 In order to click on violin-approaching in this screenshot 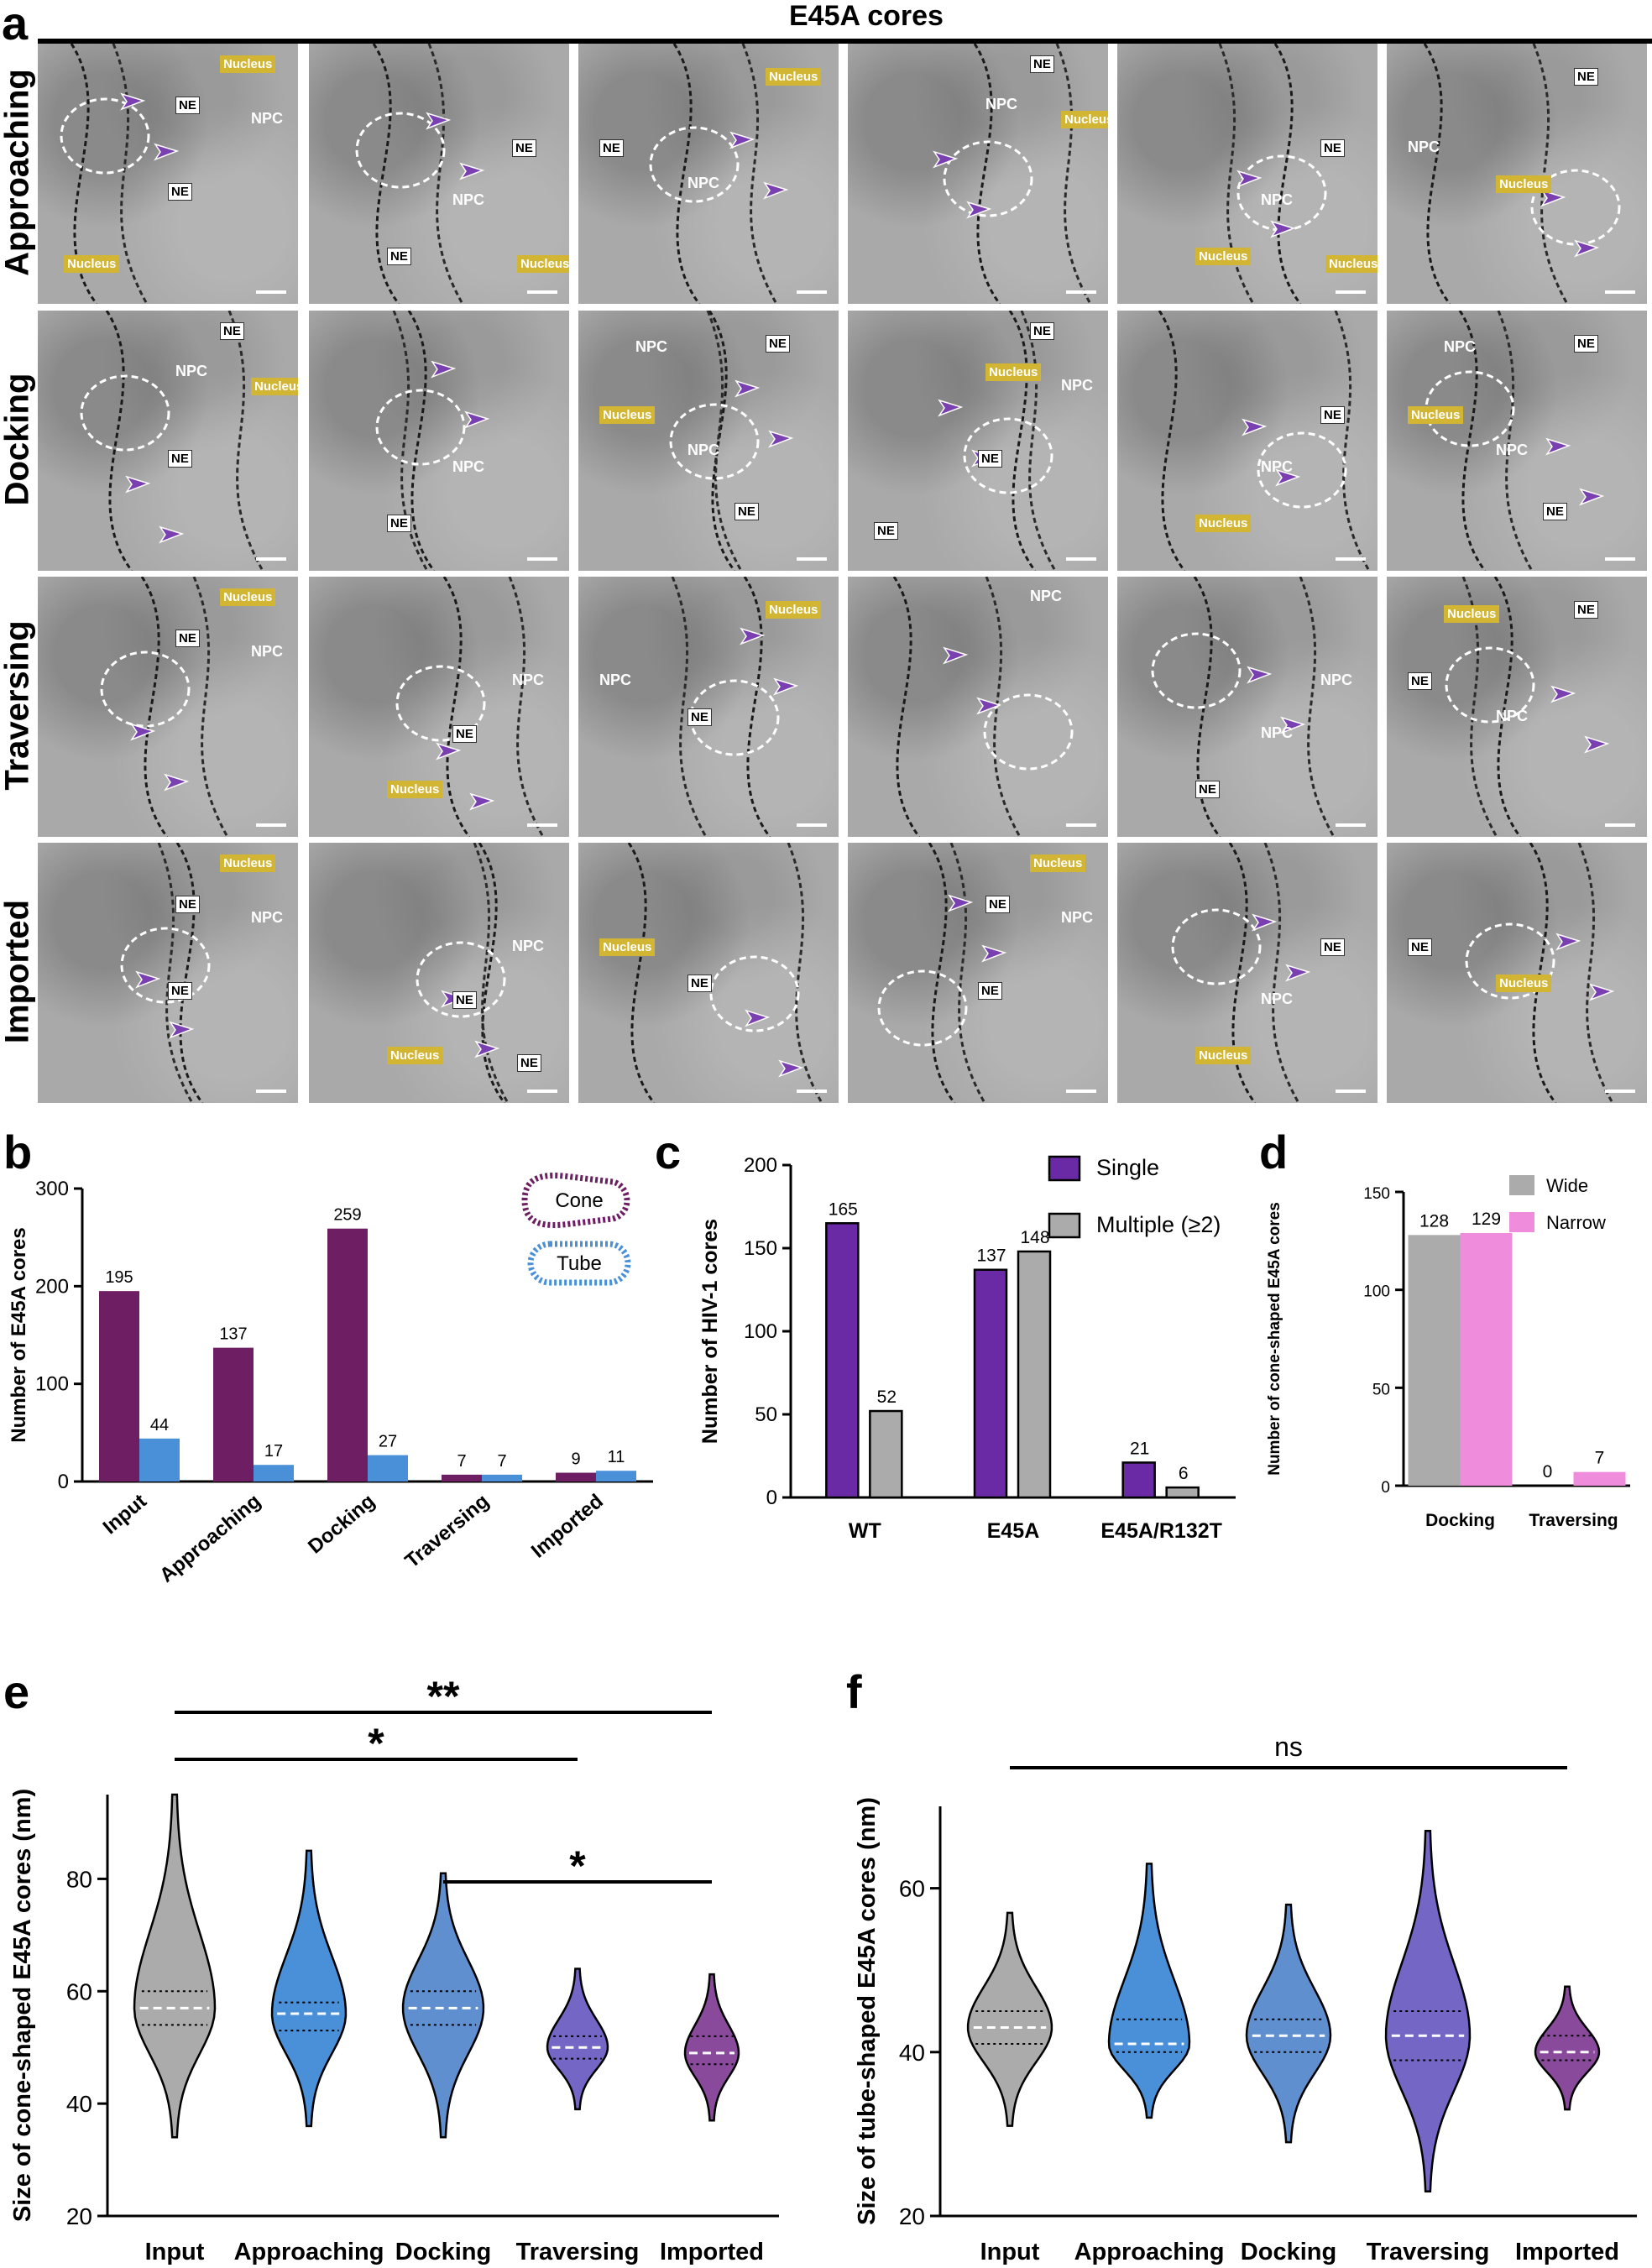, I will do `click(1149, 1991)`.